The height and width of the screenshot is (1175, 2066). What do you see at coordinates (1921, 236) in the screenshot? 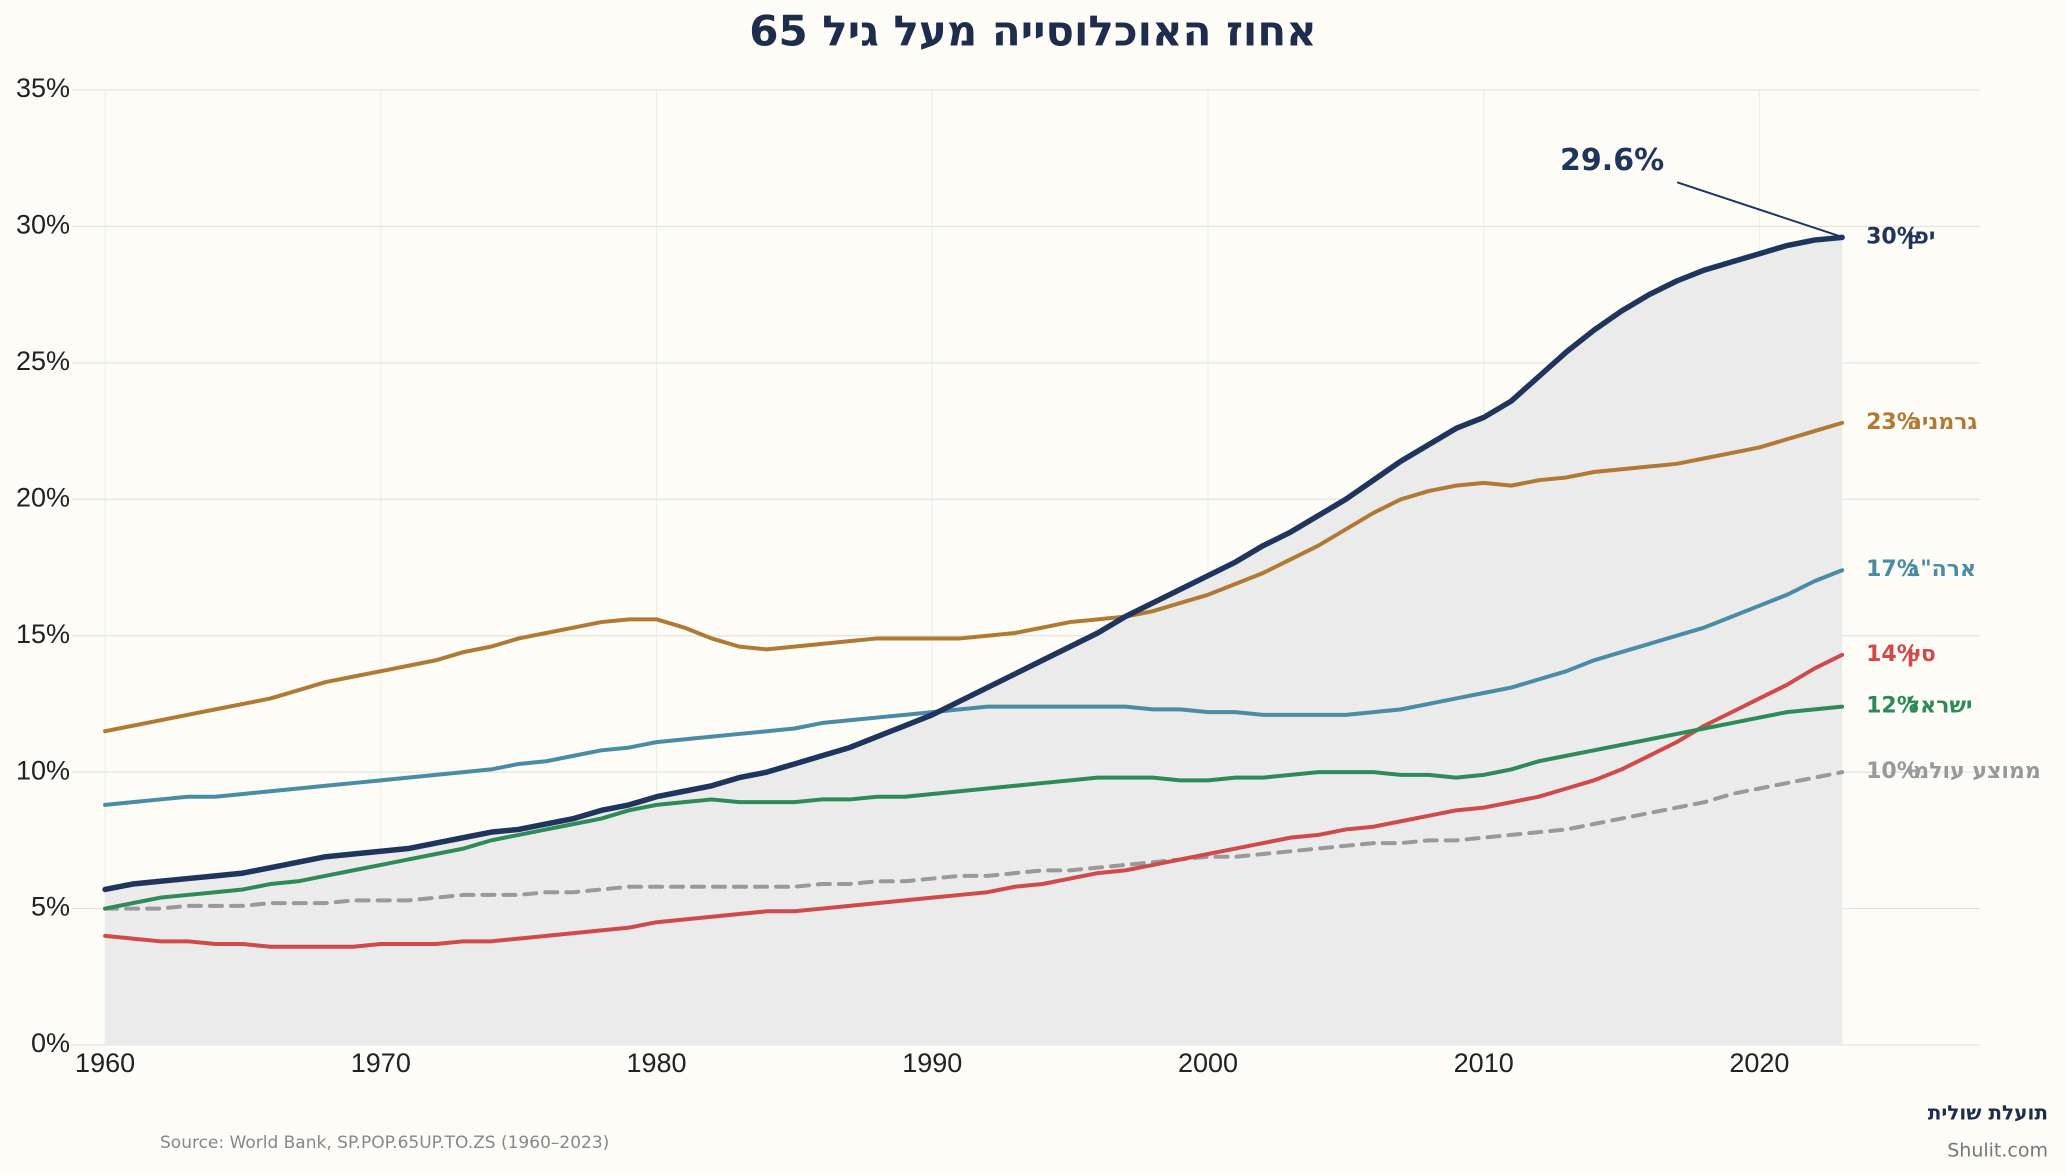
I see `legend-entry: יפן` at bounding box center [1921, 236].